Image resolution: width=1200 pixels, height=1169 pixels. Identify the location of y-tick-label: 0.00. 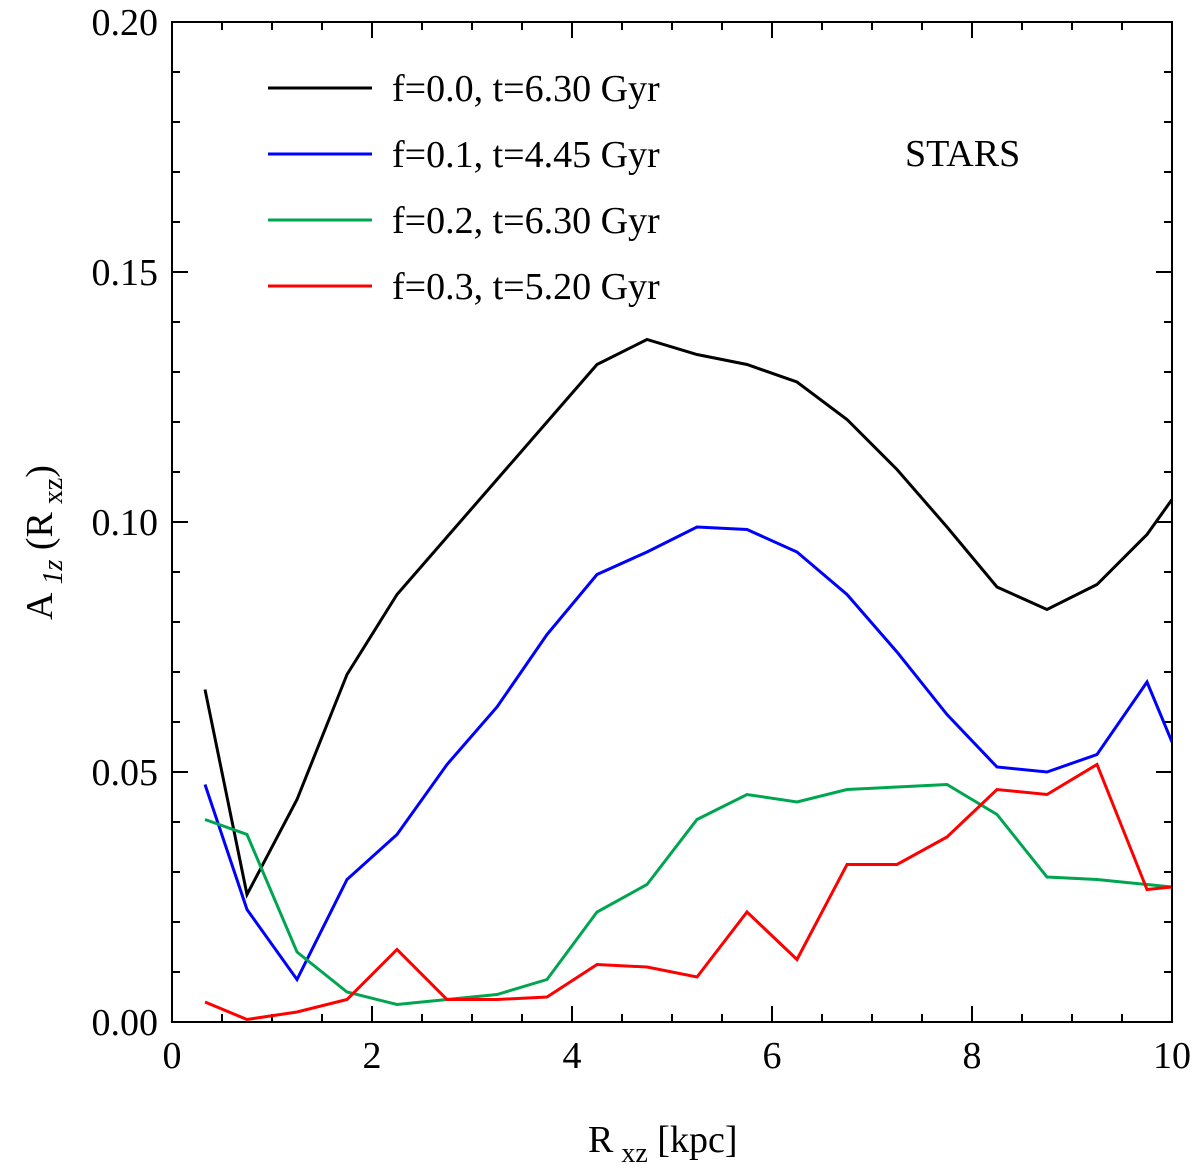
(125, 1023).